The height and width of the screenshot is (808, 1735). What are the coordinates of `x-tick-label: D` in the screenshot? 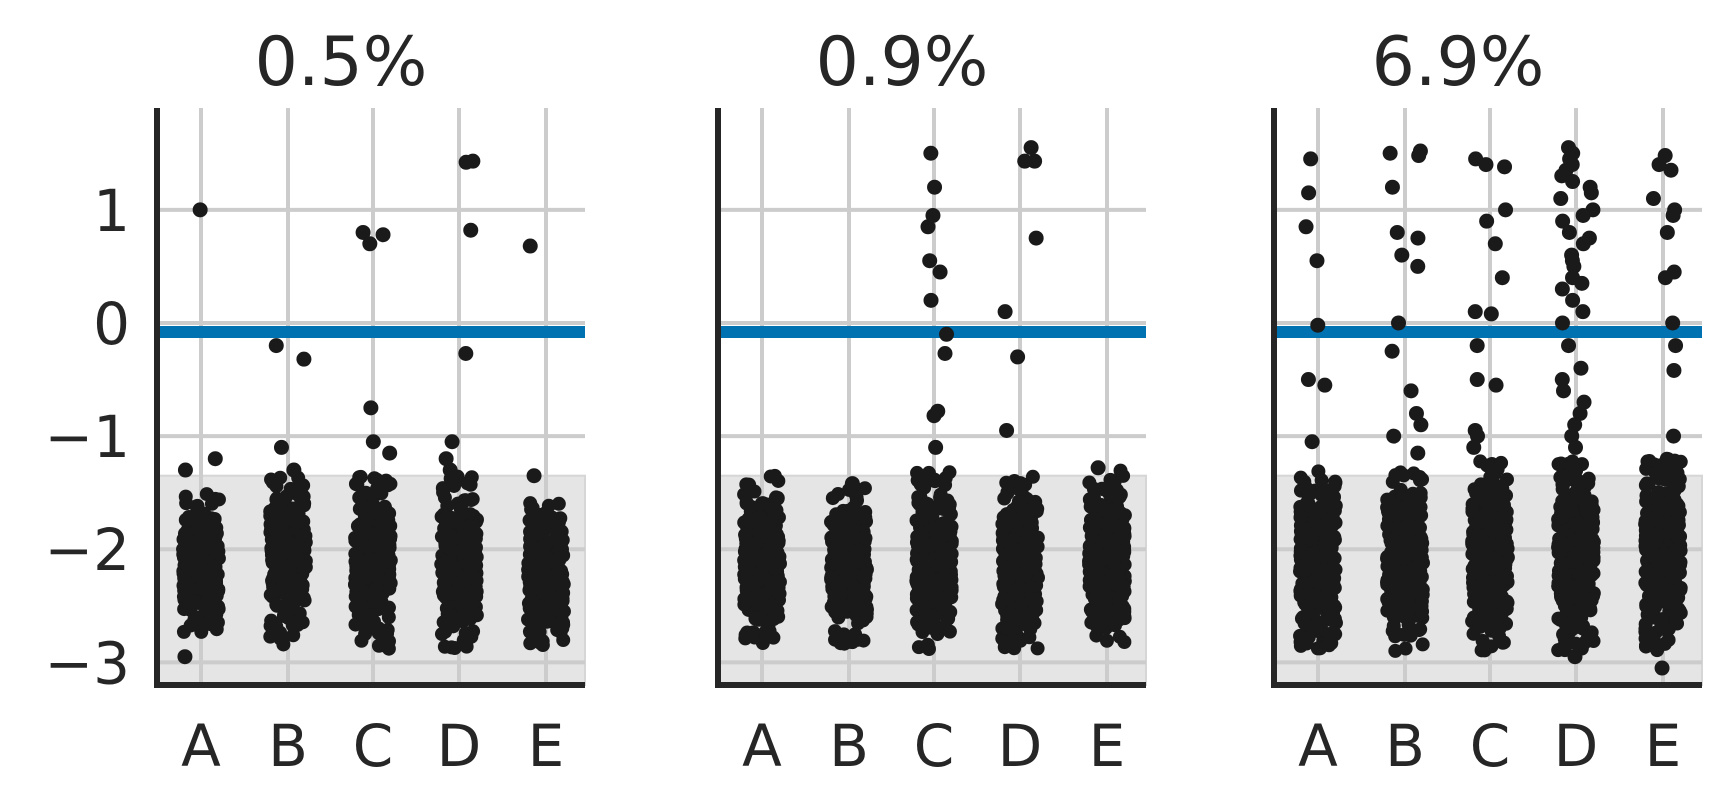 It's located at (1020, 746).